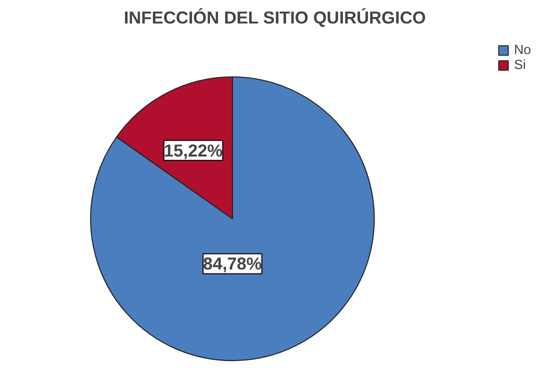 The width and height of the screenshot is (549, 371). What do you see at coordinates (275, 18) in the screenshot?
I see `chart-title: INFECCIÓN DEL SITIO QUIRÚRGICO` at bounding box center [275, 18].